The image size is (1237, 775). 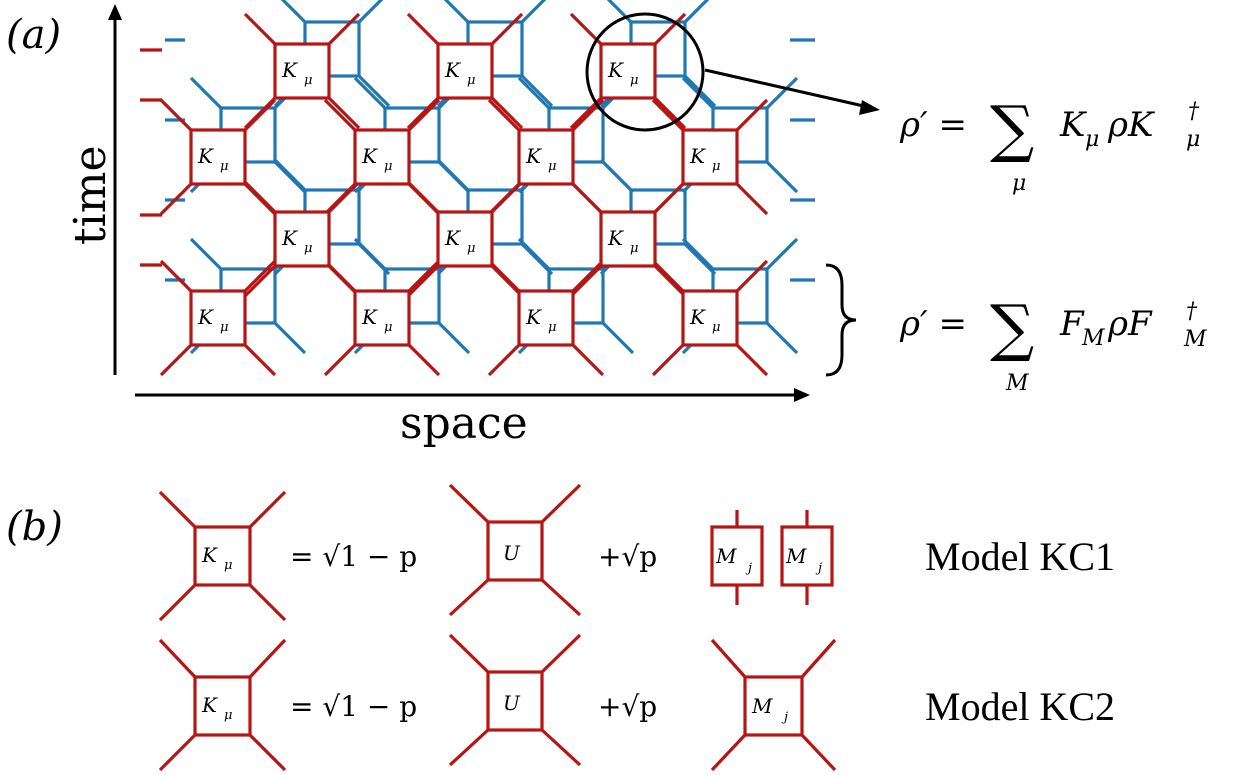 I want to click on channel-equation-bottom: ρ′ = ∑ M F M ρF † M, so click(x=1053, y=343).